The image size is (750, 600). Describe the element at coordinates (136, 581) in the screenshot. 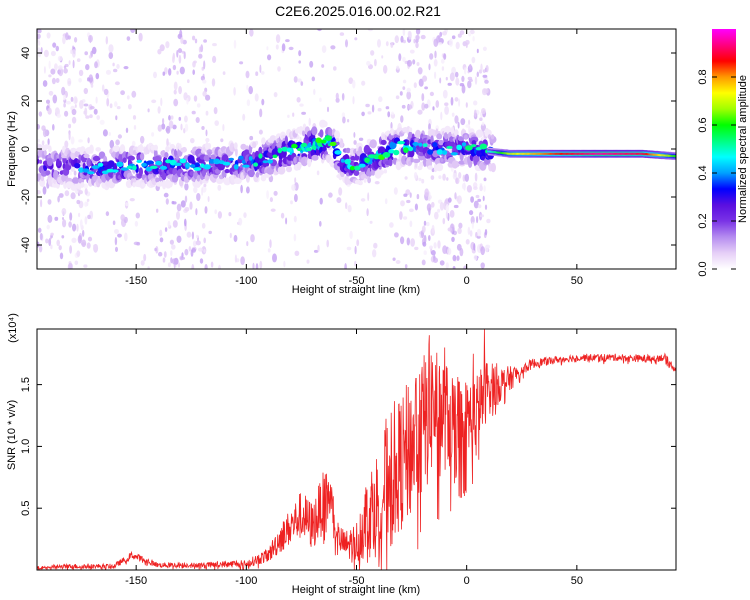

I see `x-tick-label: -150` at that location.